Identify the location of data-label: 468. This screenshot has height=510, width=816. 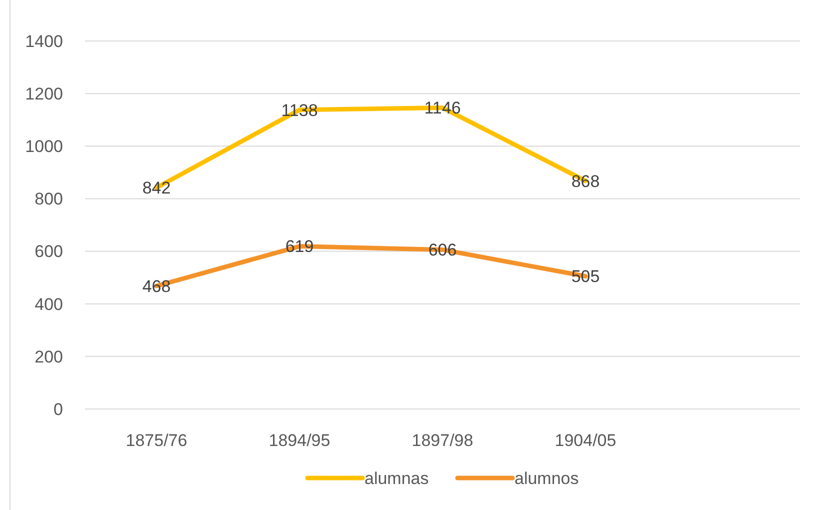
(156, 286).